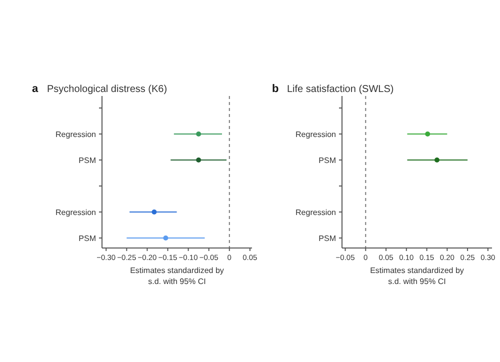 This screenshot has height=362, width=500. I want to click on text: a, so click(35, 89).